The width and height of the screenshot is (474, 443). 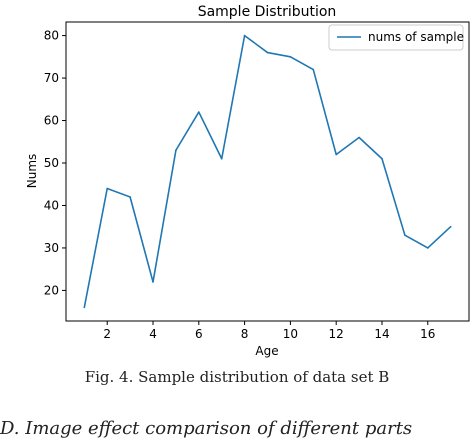 I want to click on legend-box, so click(x=396, y=37).